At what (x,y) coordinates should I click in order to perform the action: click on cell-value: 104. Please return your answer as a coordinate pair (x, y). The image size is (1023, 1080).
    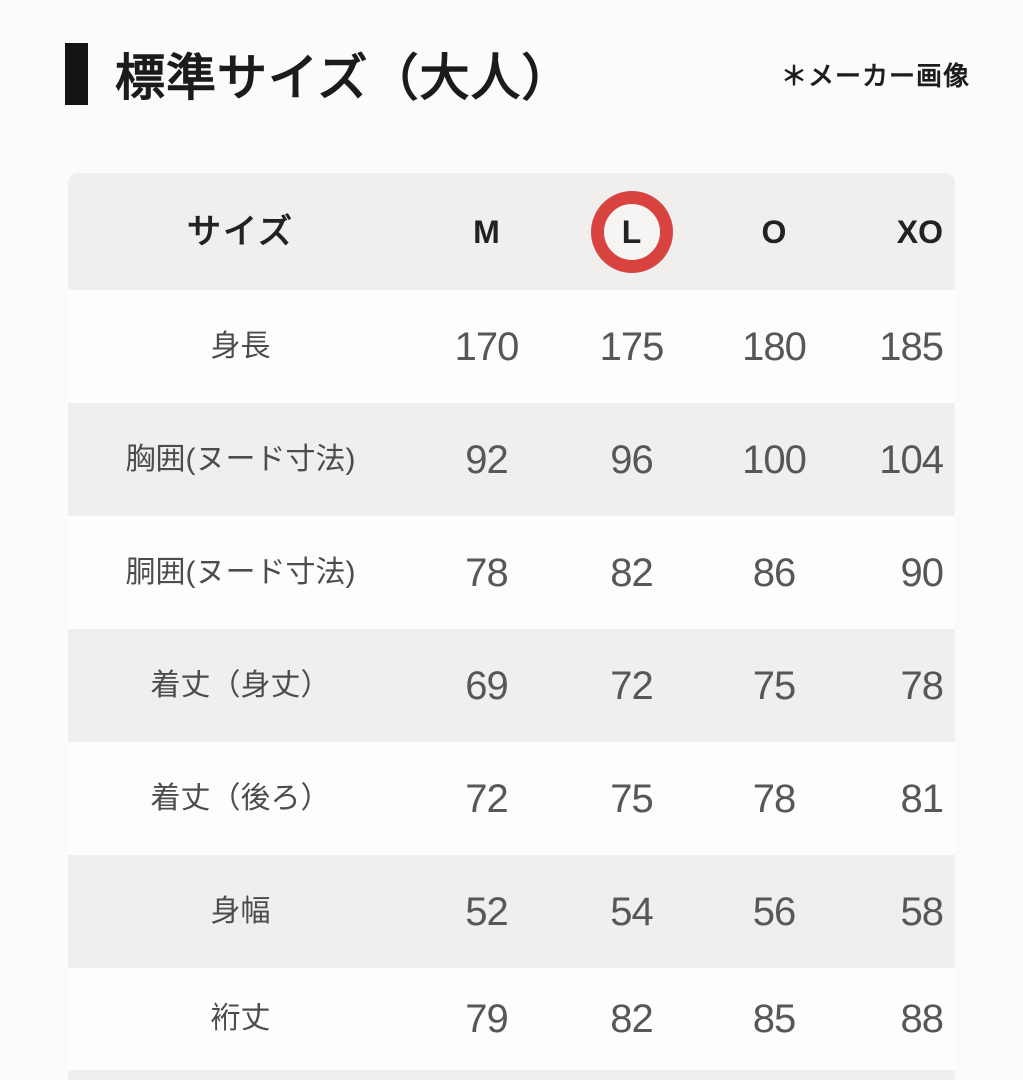
    Looking at the image, I should click on (911, 459).